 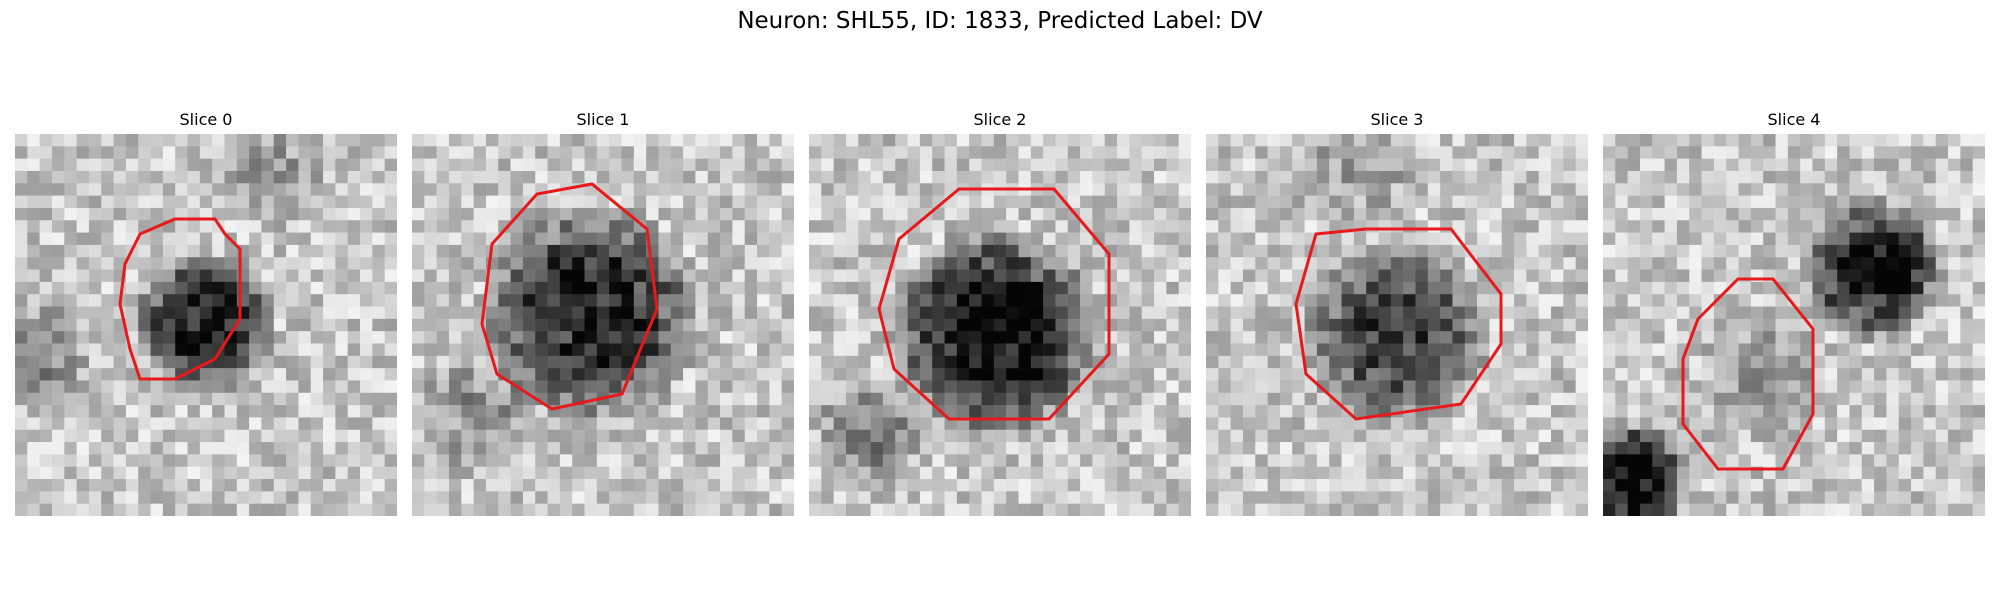 I want to click on slice-panel-4: Slice 4, so click(x=1794, y=313).